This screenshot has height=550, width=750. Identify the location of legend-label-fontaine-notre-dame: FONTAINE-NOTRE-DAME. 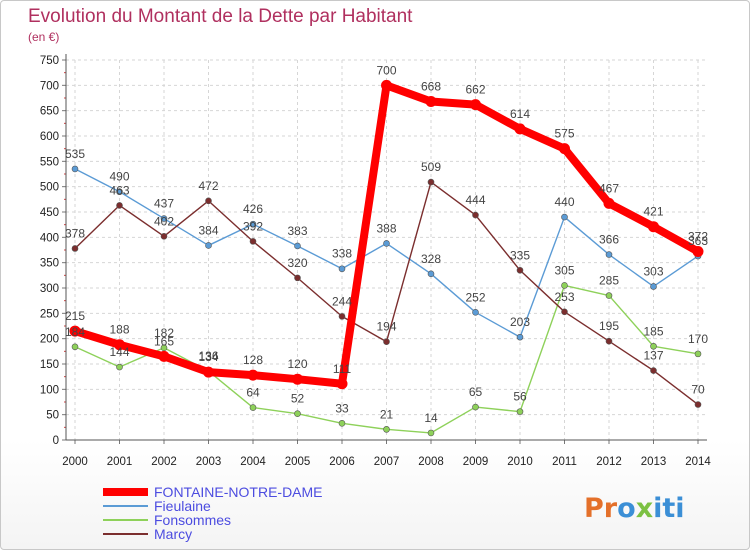
(238, 492).